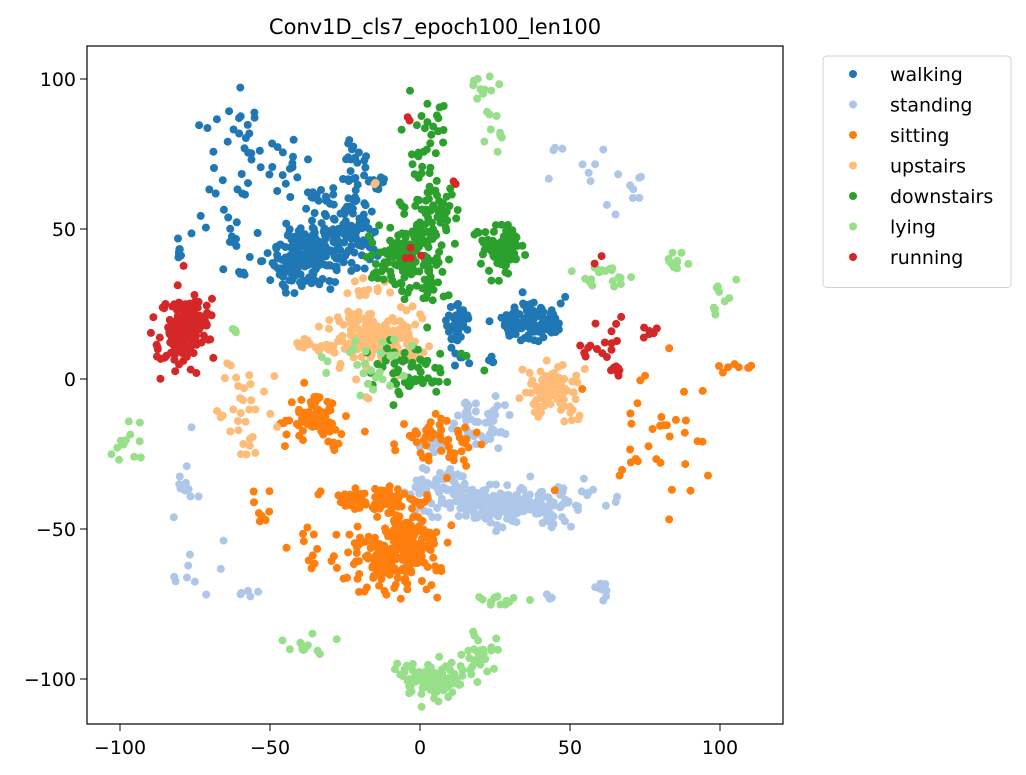  Describe the element at coordinates (58, 80) in the screenshot. I see `y-tick-label: 100` at that location.